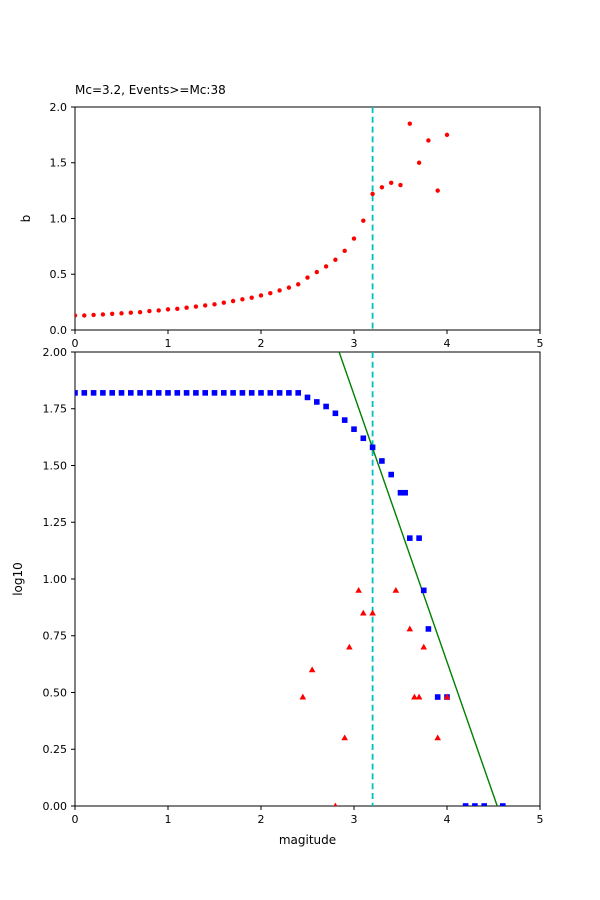  What do you see at coordinates (540, 819) in the screenshot?
I see `x-tick-label: 5` at bounding box center [540, 819].